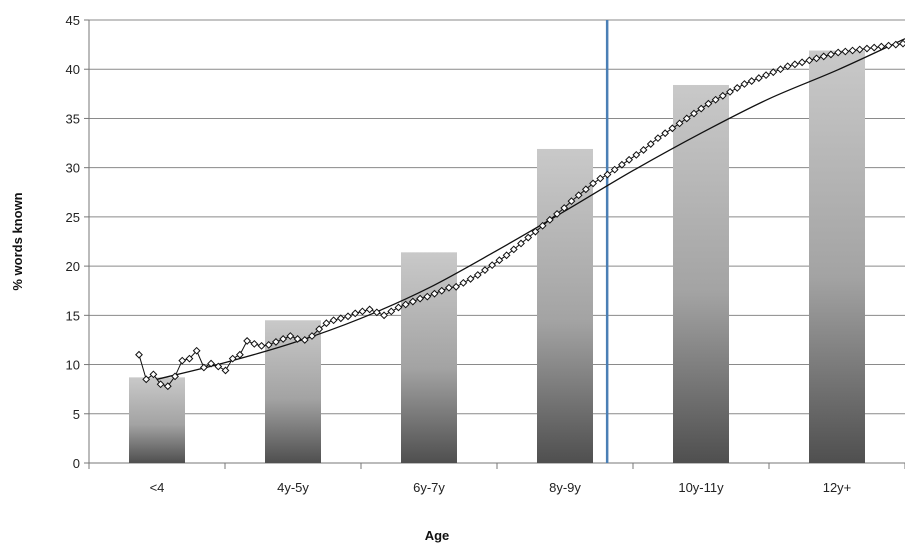  What do you see at coordinates (73, 217) in the screenshot?
I see `y-tick-label-25: 25` at bounding box center [73, 217].